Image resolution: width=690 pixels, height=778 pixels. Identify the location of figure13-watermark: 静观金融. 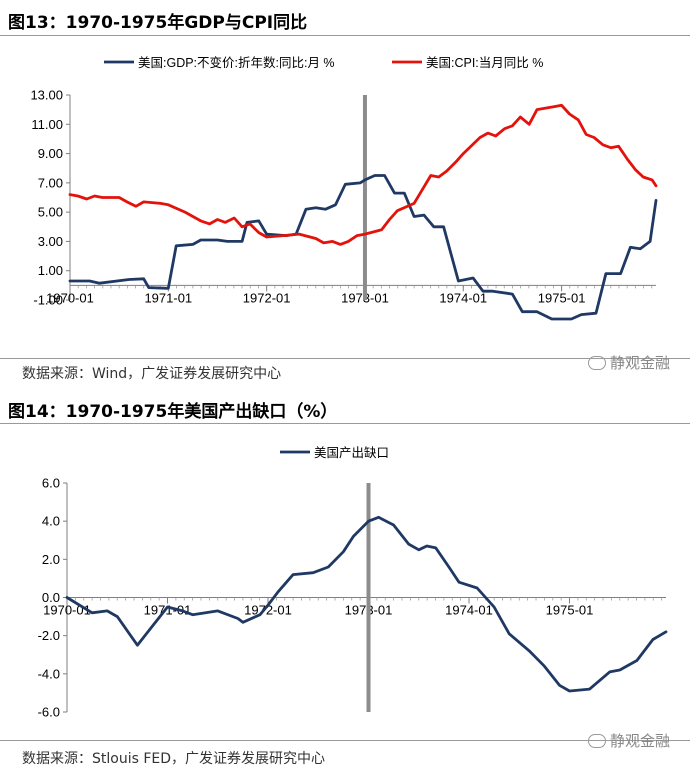
(628, 362).